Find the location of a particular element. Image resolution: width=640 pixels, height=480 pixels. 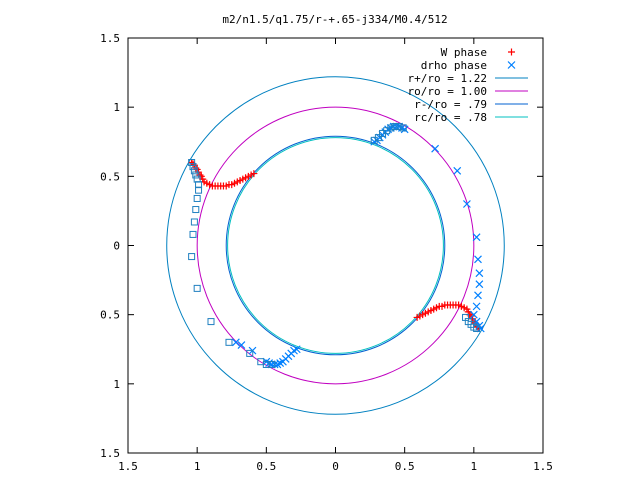

chart-title: m2/n1.5/q1.75/r-+.65-j334/M0.4/512 is located at coordinates (334, 19).